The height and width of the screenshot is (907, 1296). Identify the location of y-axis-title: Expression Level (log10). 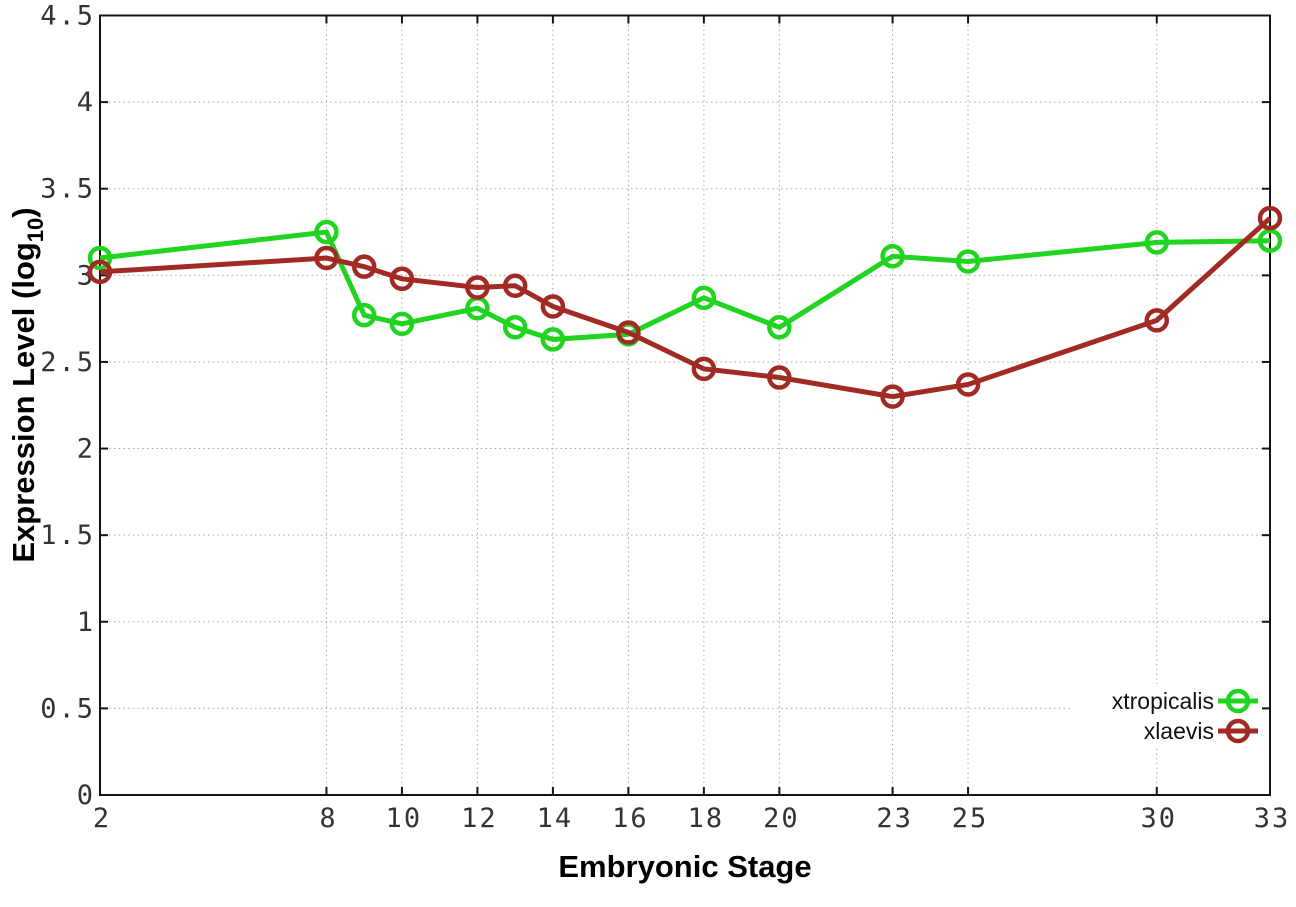
(27, 384).